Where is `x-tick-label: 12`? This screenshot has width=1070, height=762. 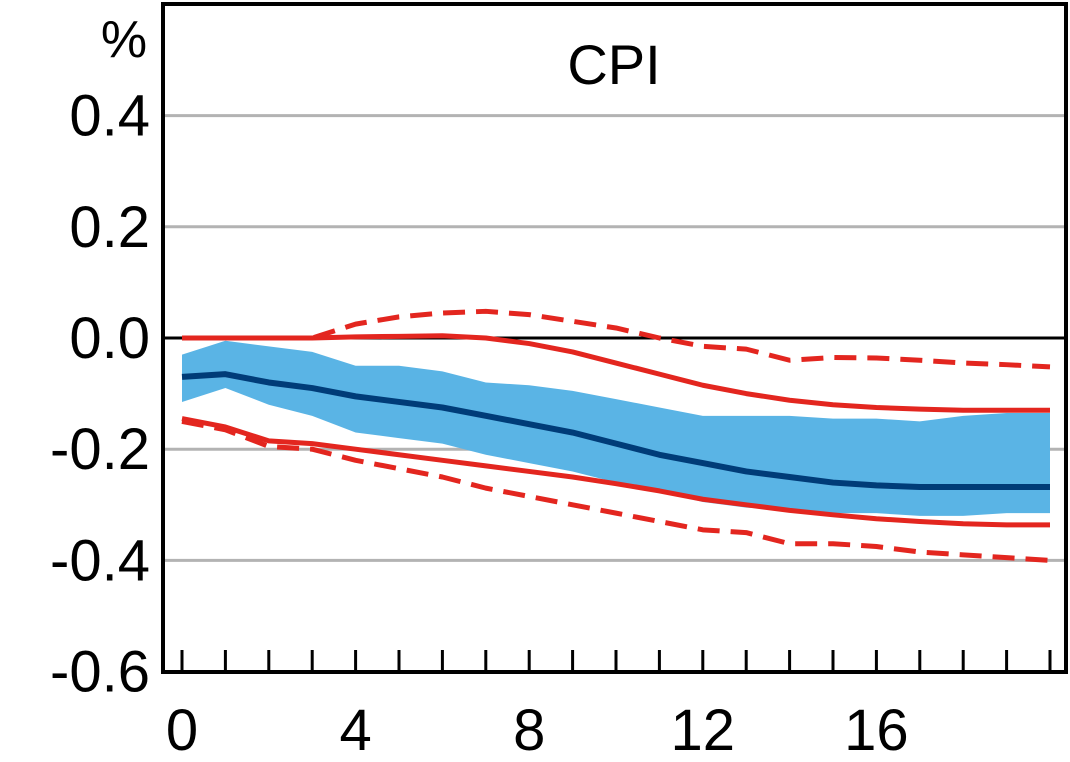 x-tick-label: 12 is located at coordinates (703, 730).